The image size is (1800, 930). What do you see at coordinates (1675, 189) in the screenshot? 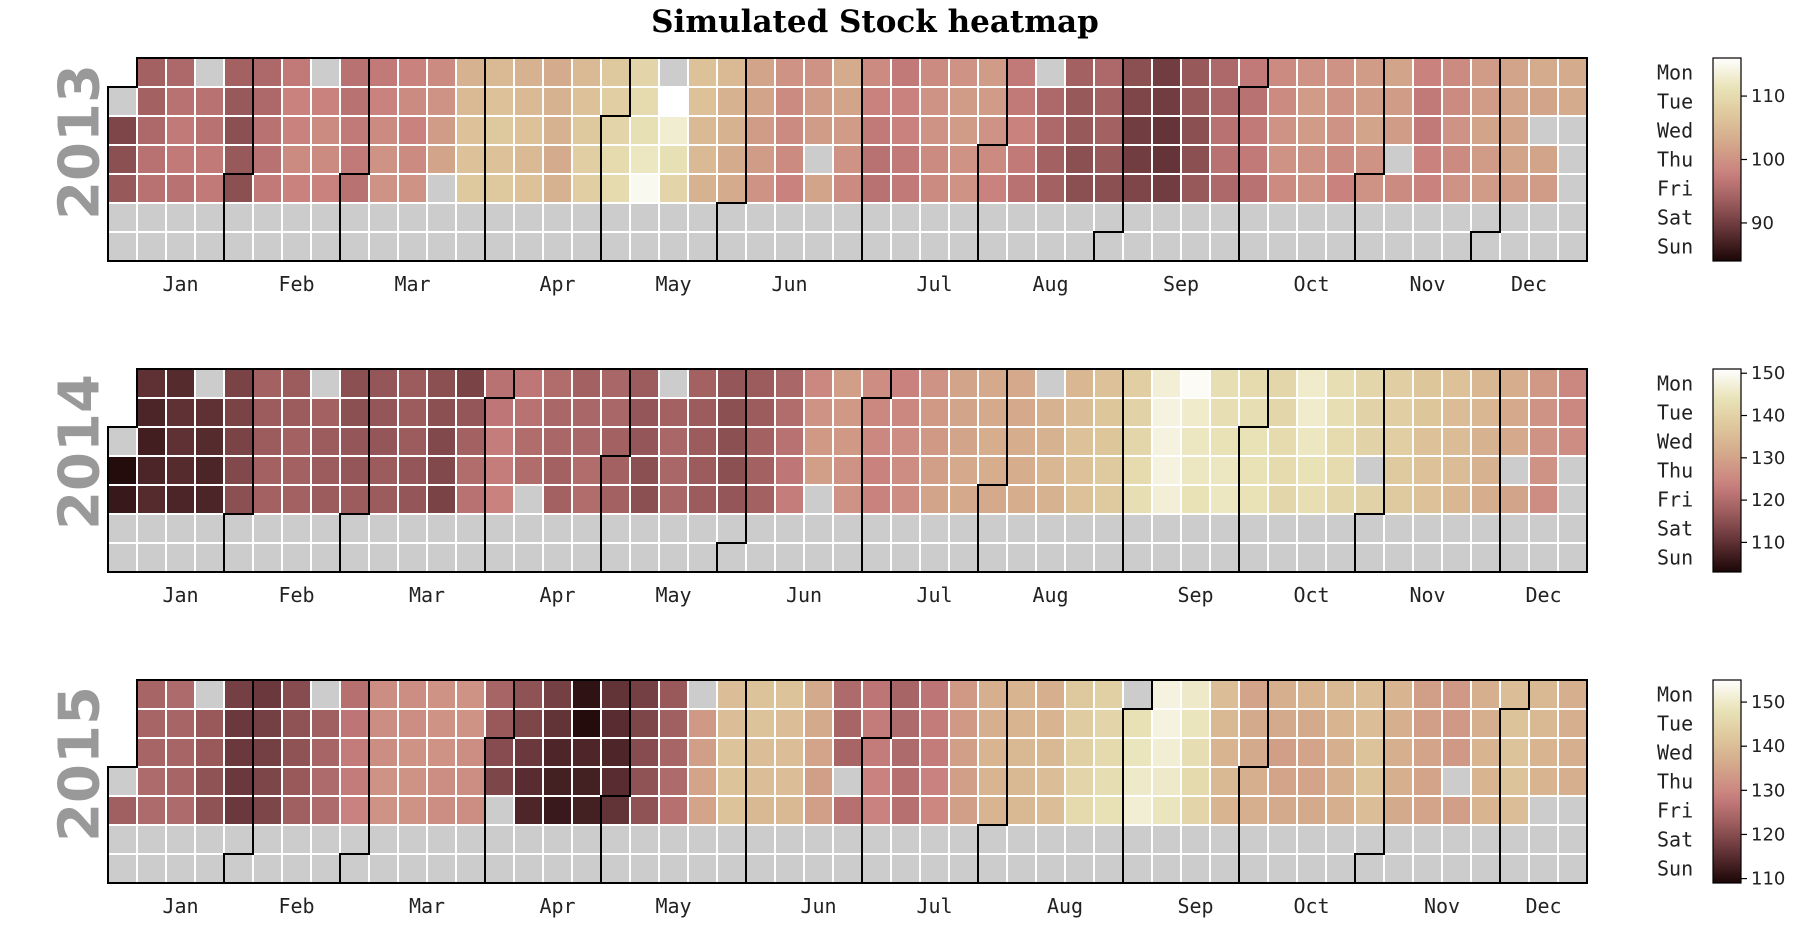
I see `weekday-label: Fri` at bounding box center [1675, 189].